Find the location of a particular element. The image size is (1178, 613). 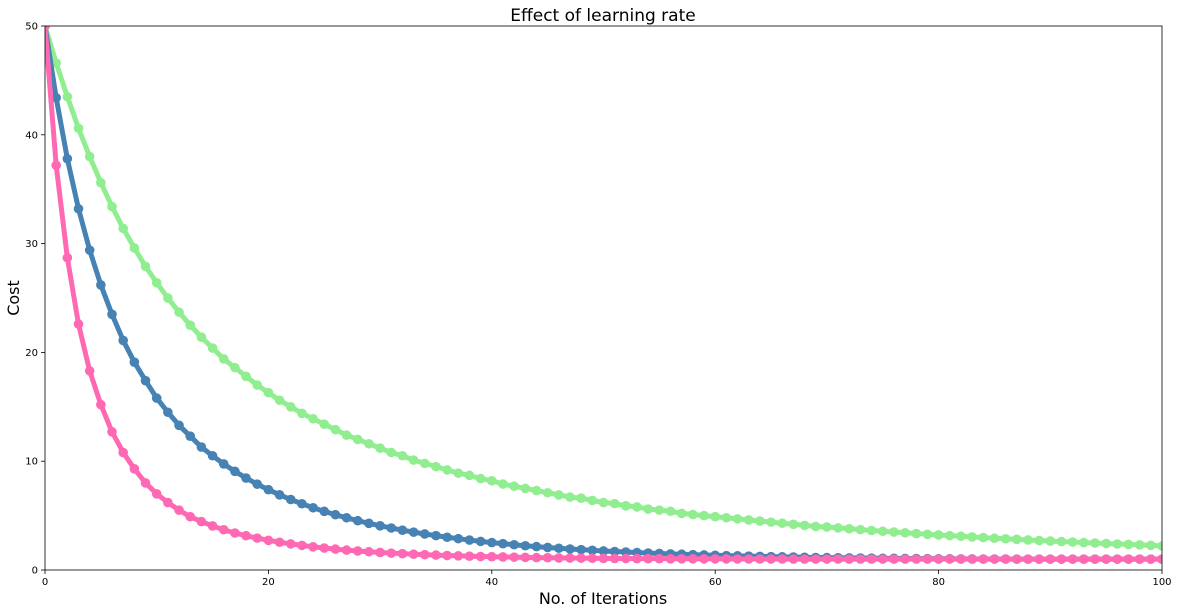

y-tick-label: 10 is located at coordinates (31, 462).